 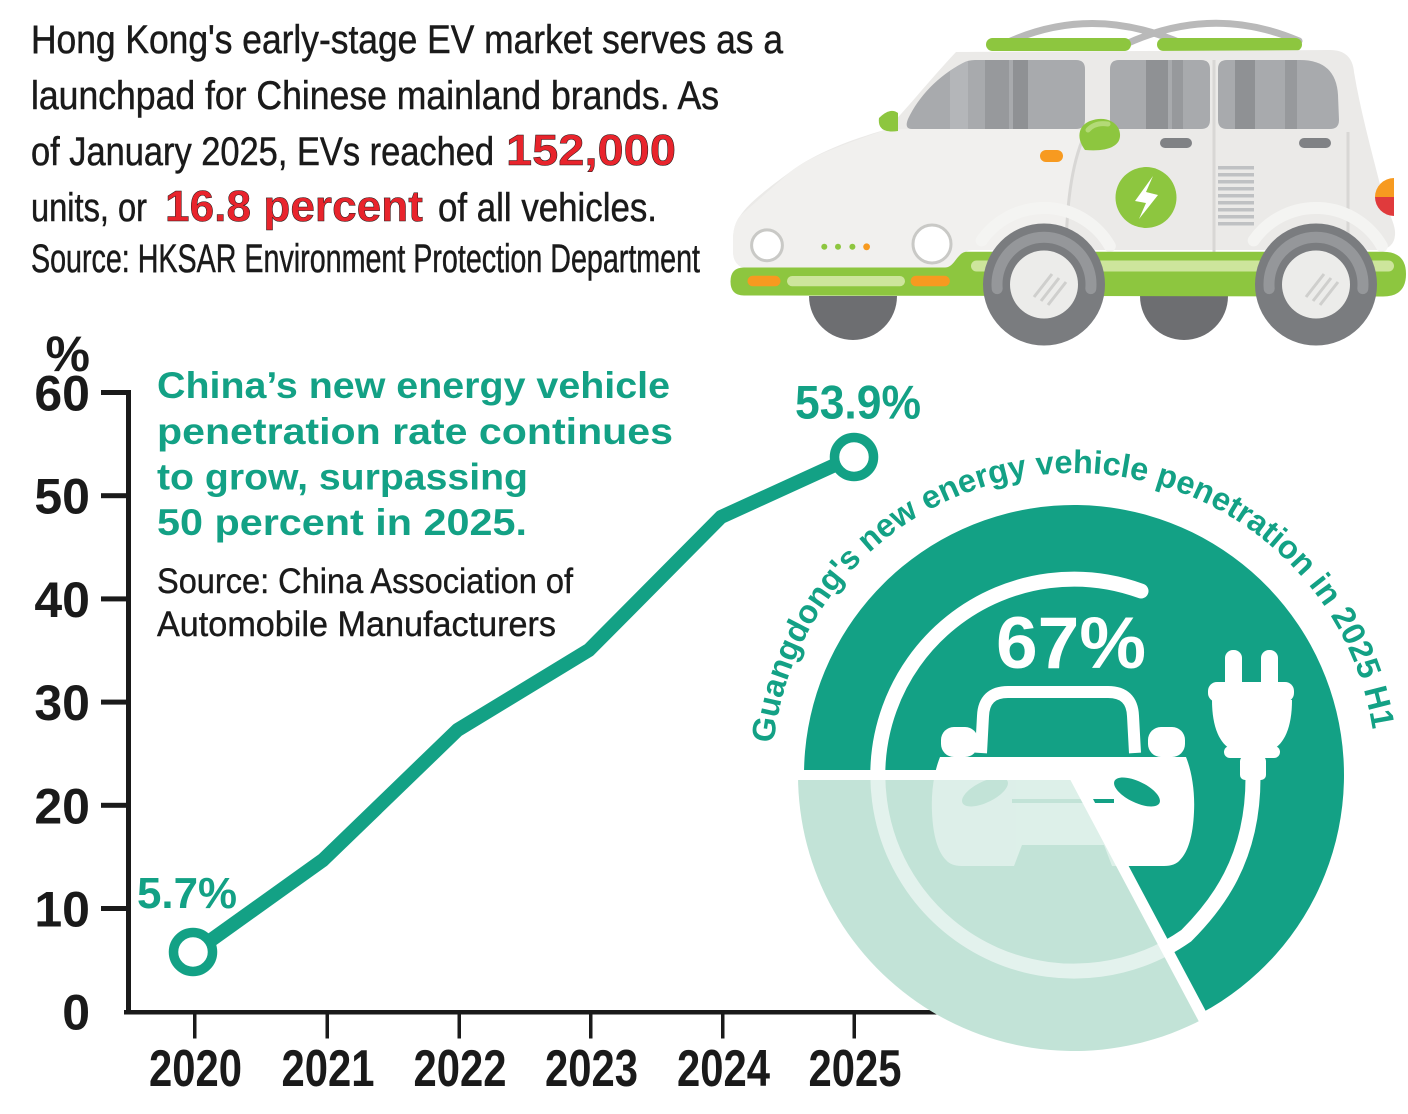 I want to click on svg-text: 2022, so click(x=460, y=1069).